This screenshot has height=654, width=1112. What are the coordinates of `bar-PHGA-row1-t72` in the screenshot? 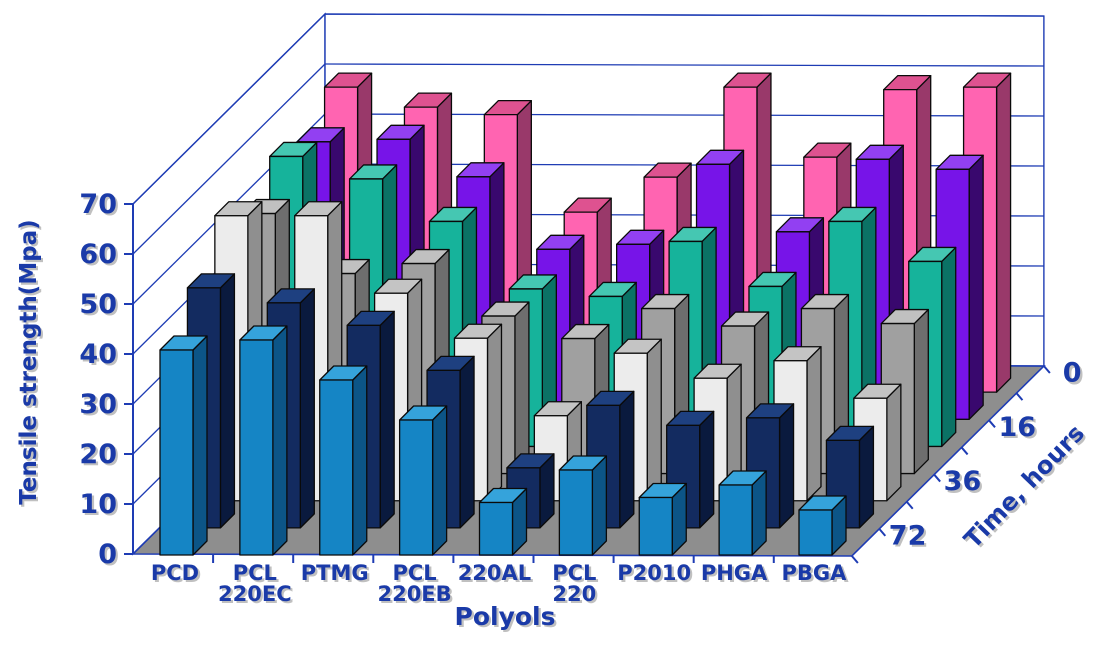 It's located at (742, 513).